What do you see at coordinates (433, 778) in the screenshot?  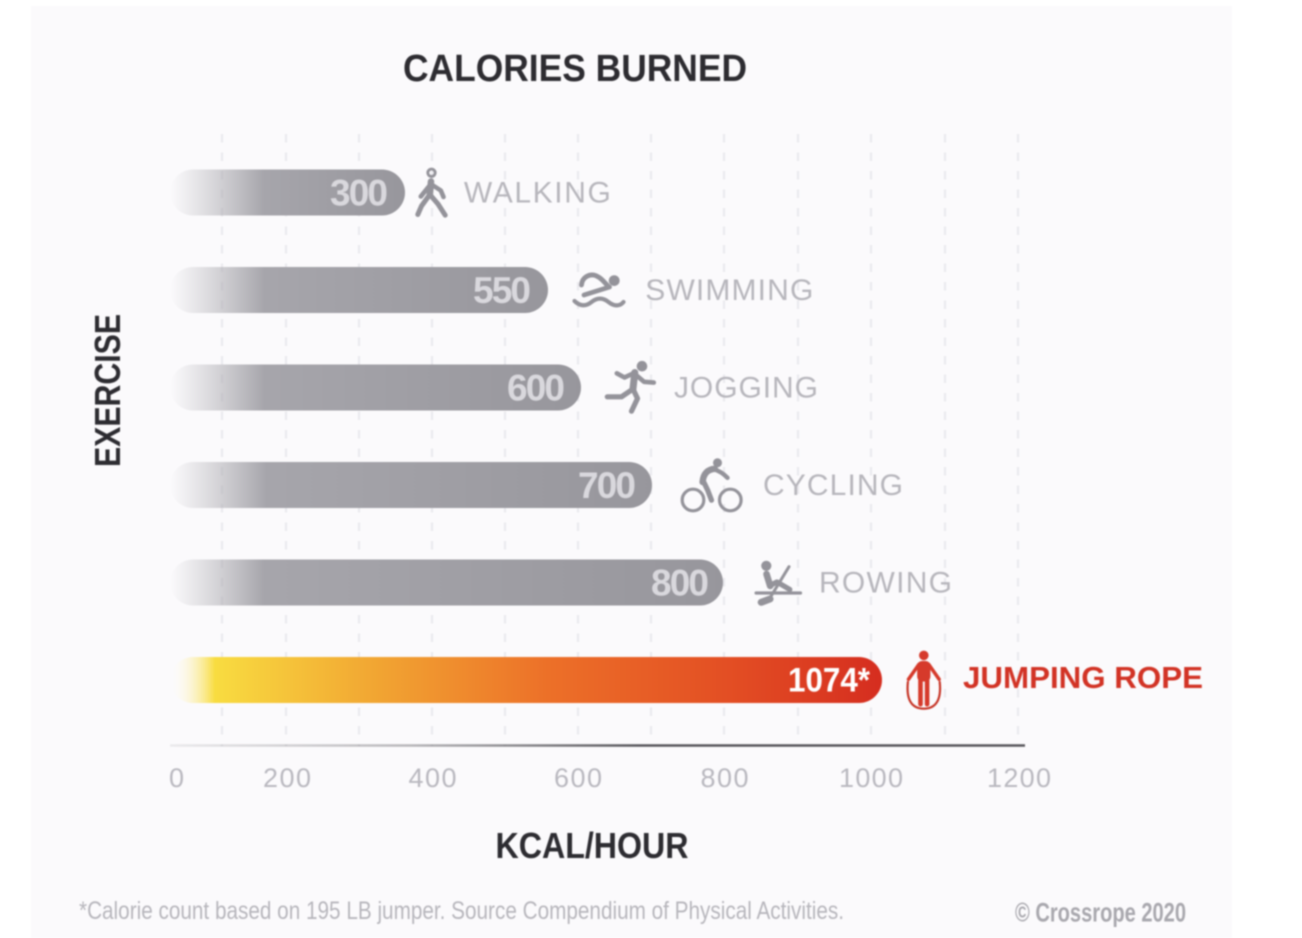 I see `svg-text: 400` at bounding box center [433, 778].